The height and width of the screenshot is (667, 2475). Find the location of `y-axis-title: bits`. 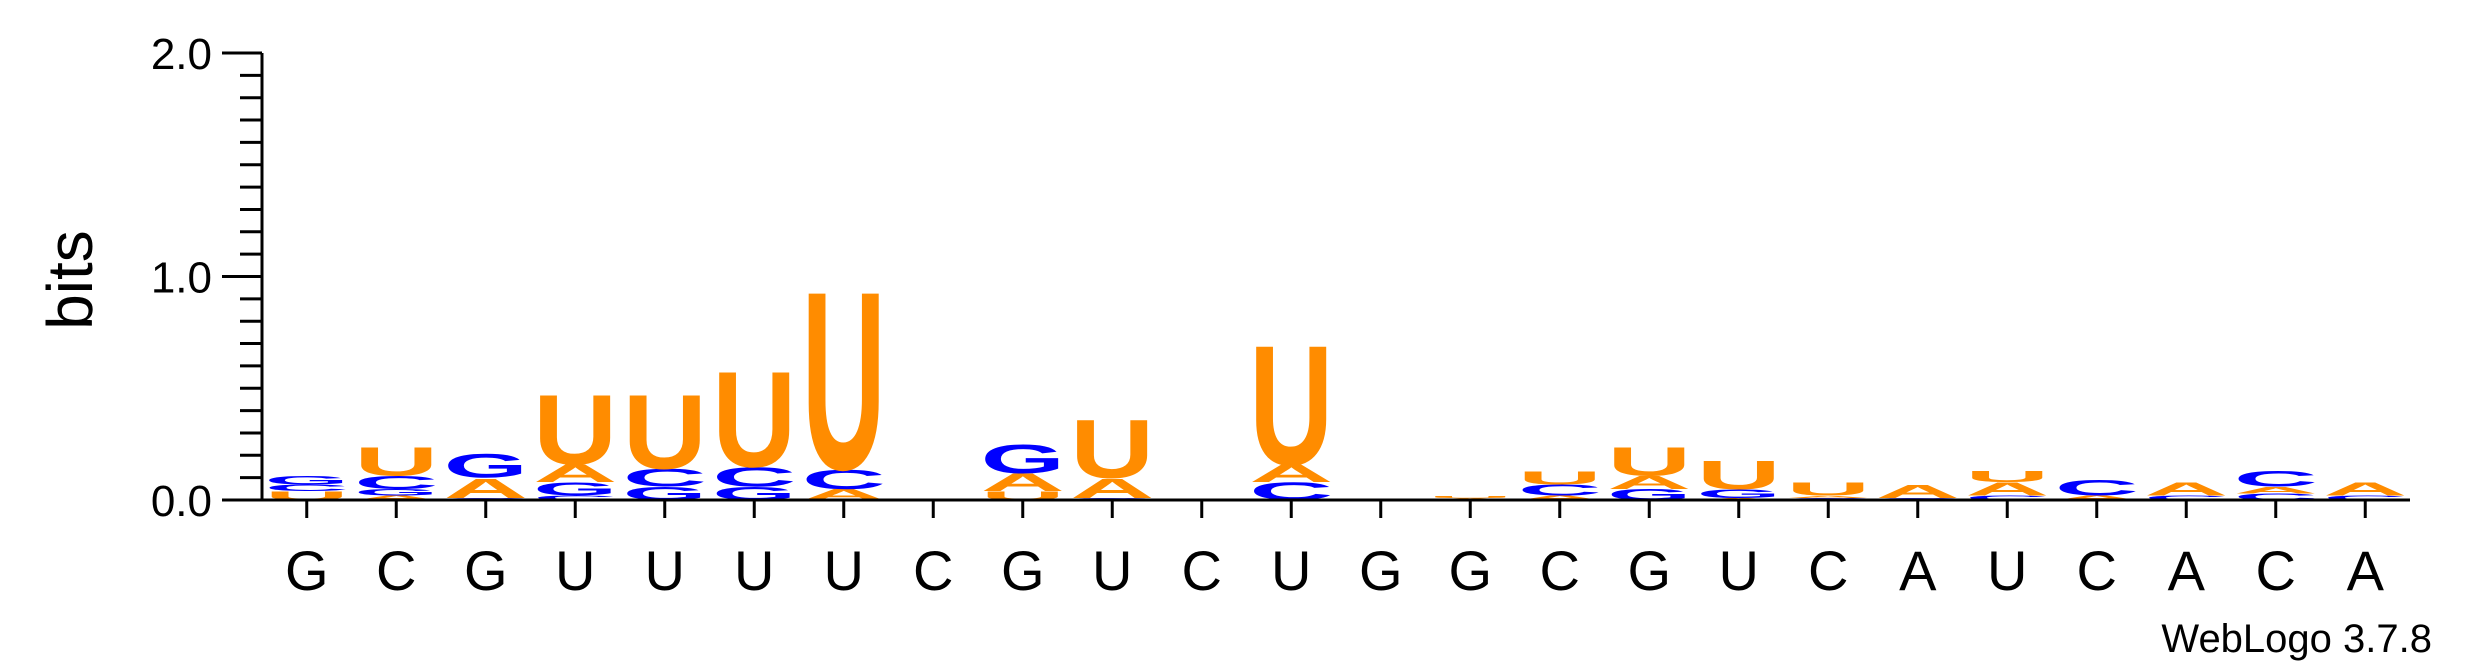

y-axis-title: bits is located at coordinates (70, 280).